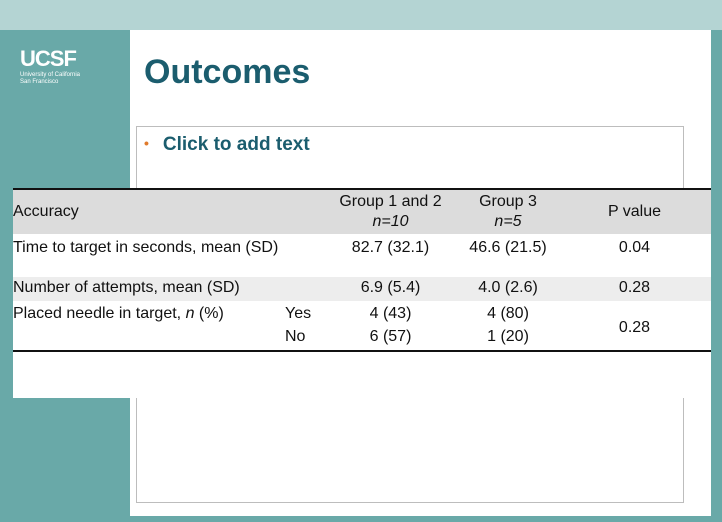 The height and width of the screenshot is (522, 722). I want to click on row-group3: 4.0 (2.6), so click(508, 287).